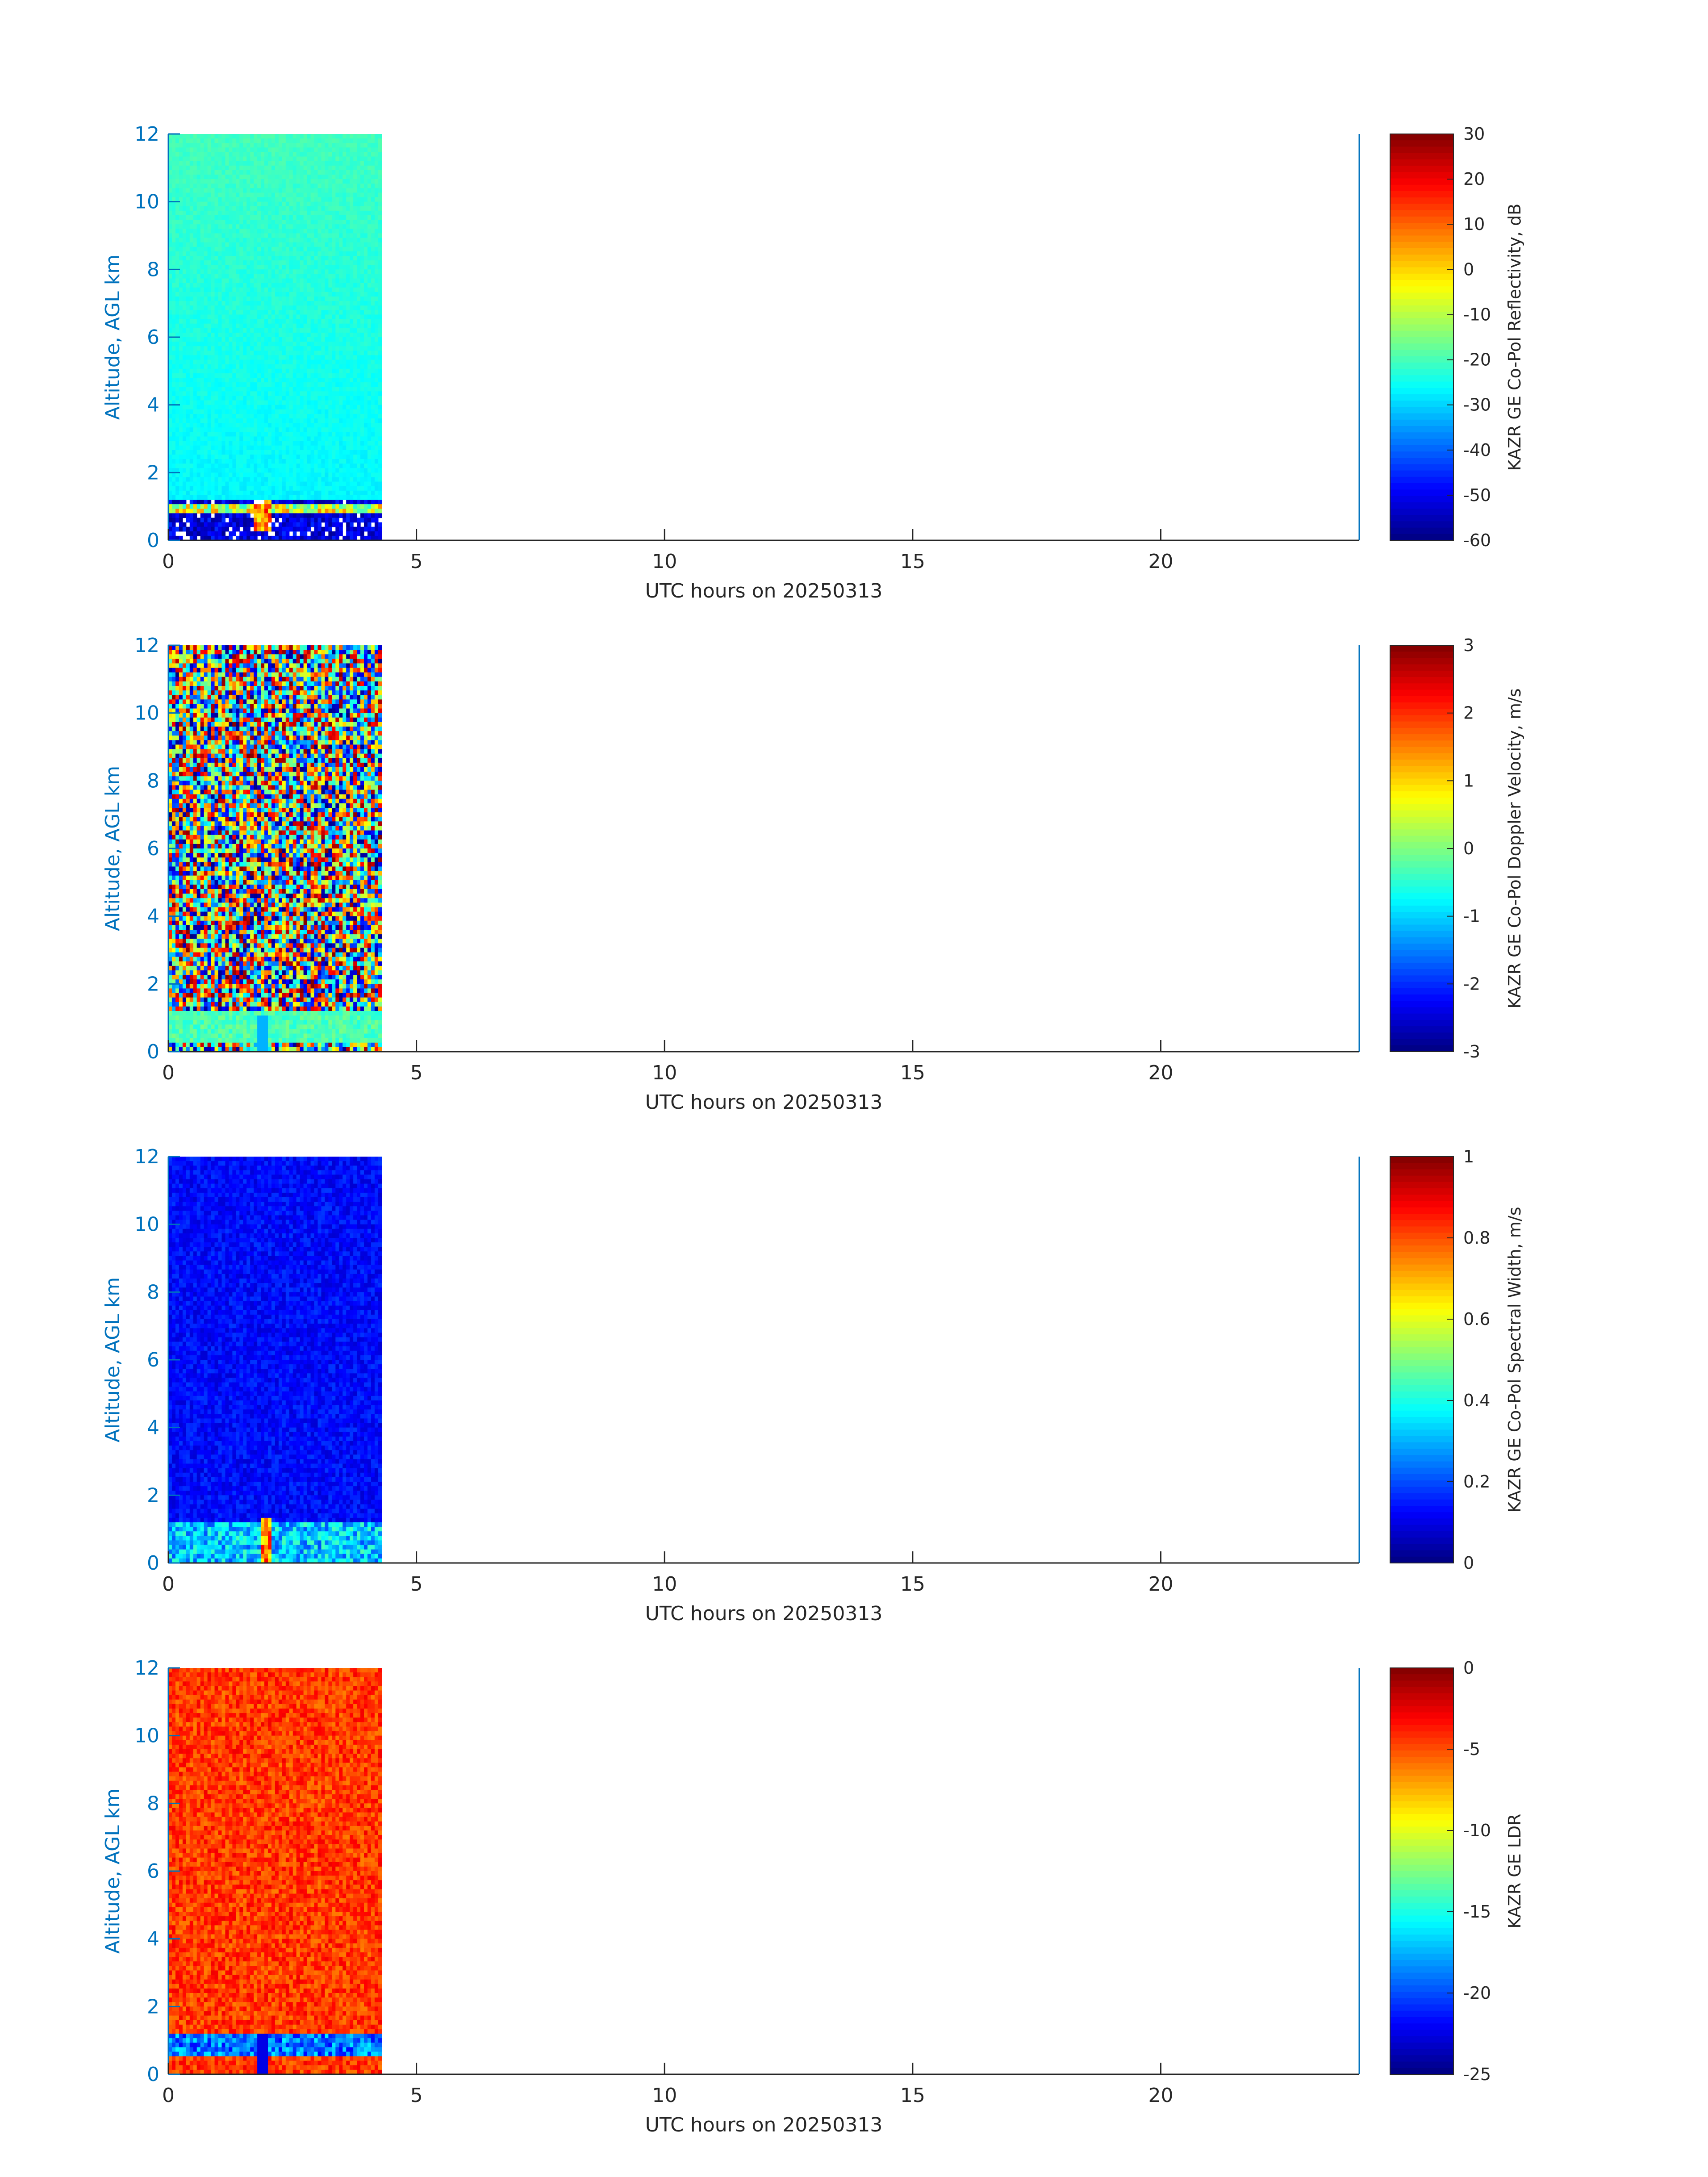 The height and width of the screenshot is (2177, 1708). What do you see at coordinates (1514, 1360) in the screenshot?
I see `colorbar-label: KAZR GE Co-Pol Spectral Width, m/s` at bounding box center [1514, 1360].